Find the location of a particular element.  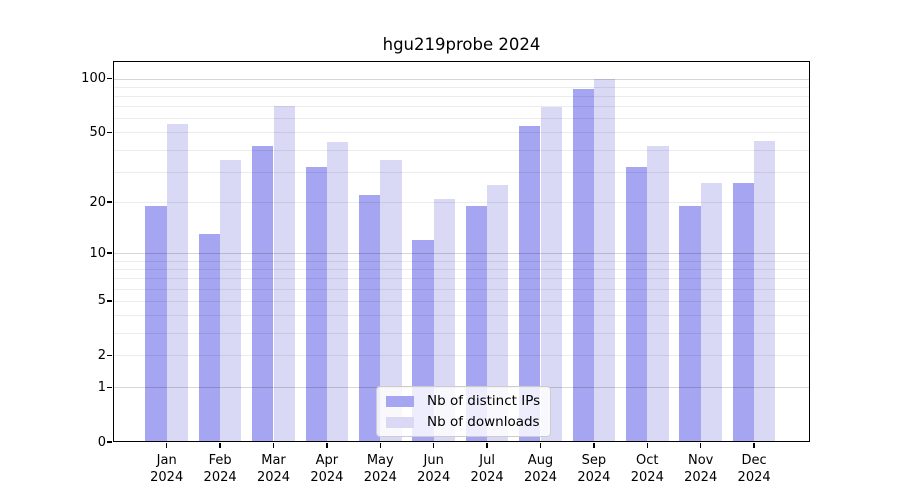

x-tick-mark-apr is located at coordinates (327, 445).